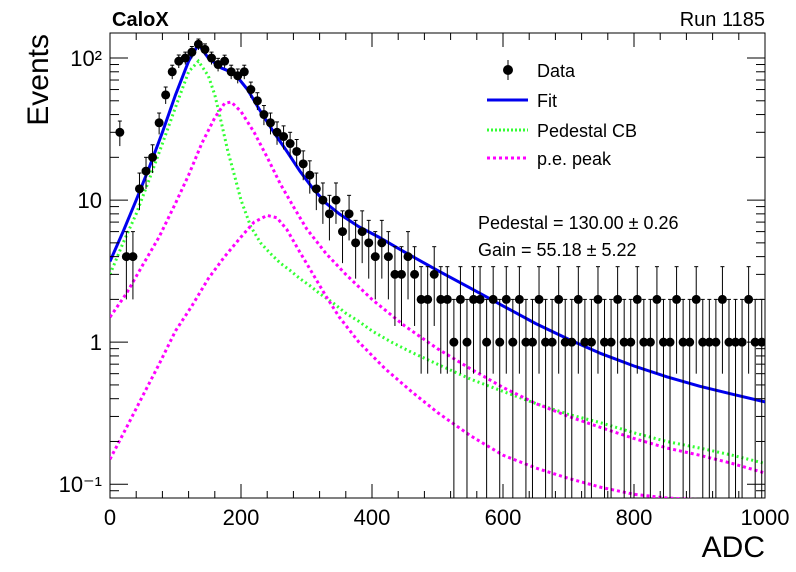 The width and height of the screenshot is (796, 572). What do you see at coordinates (562, 131) in the screenshot?
I see `legend-entry-pedestal: Pedestal CB` at bounding box center [562, 131].